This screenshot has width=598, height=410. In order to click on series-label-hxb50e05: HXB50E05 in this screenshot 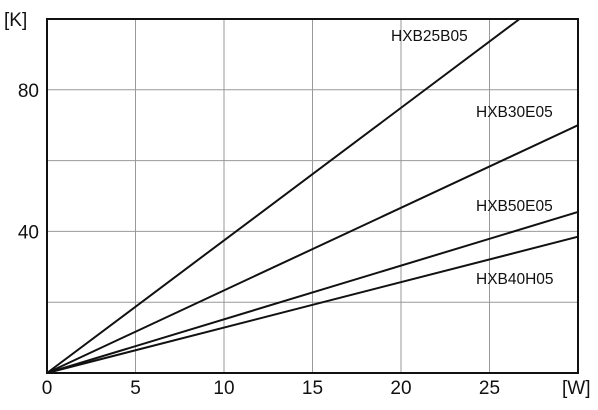, I will do `click(514, 206)`.